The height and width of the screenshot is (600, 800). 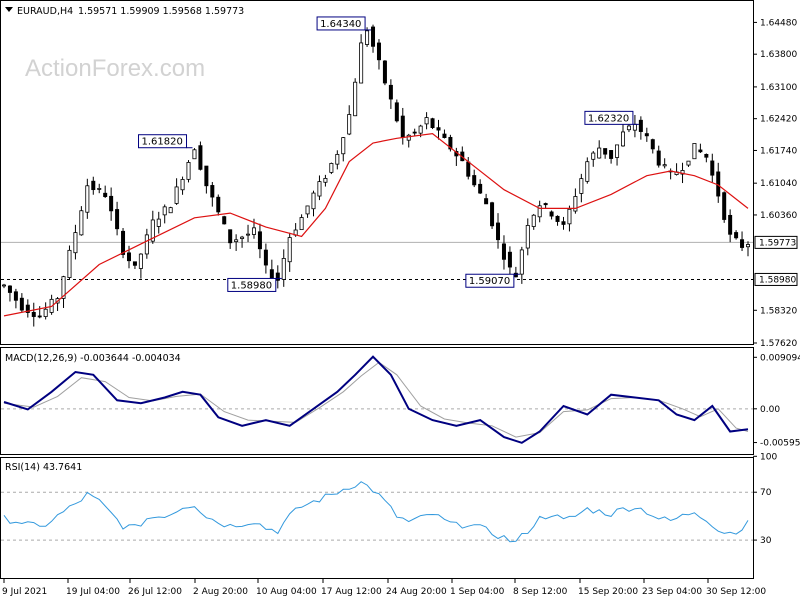 I want to click on dropdown-triangle-icon, so click(x=9, y=9).